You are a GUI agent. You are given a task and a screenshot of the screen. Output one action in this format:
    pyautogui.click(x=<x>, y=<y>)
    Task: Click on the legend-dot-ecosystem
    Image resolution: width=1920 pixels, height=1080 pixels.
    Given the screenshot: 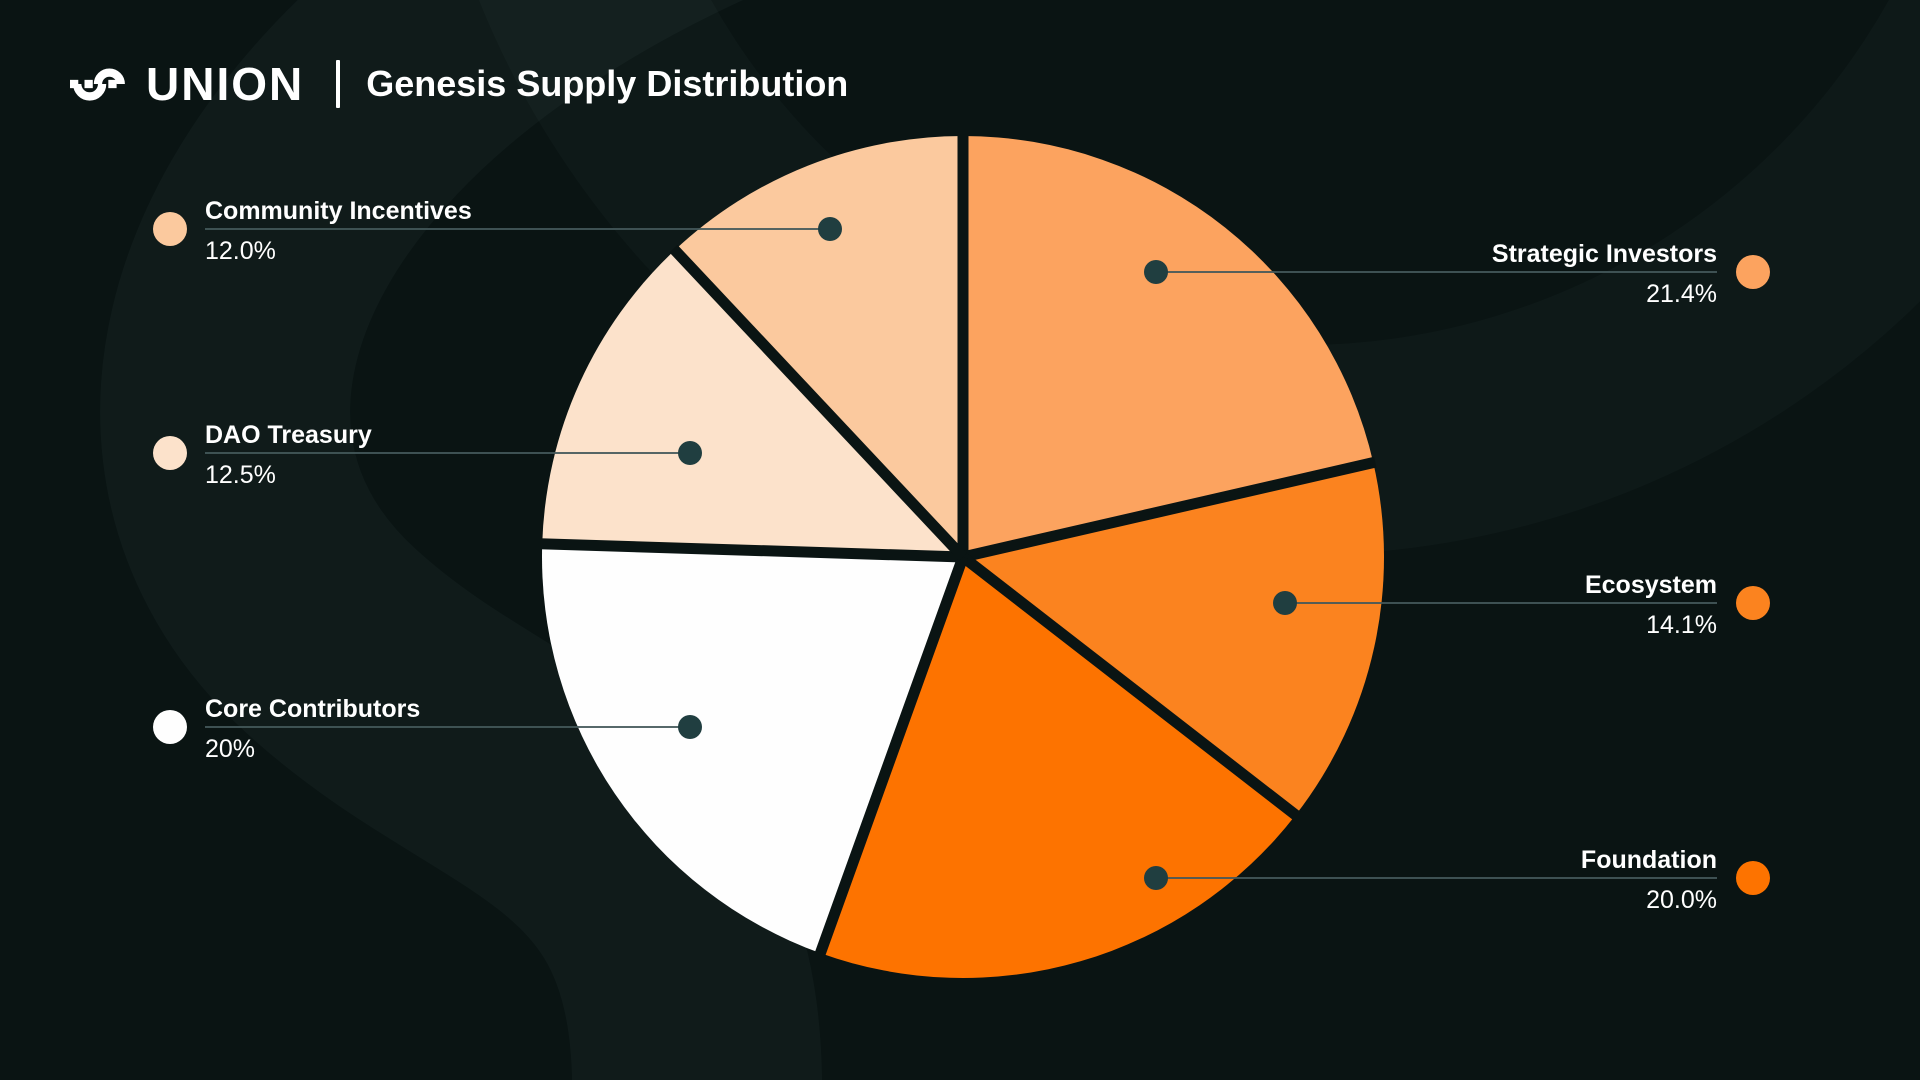 What is the action you would take?
    pyautogui.click(x=1753, y=603)
    